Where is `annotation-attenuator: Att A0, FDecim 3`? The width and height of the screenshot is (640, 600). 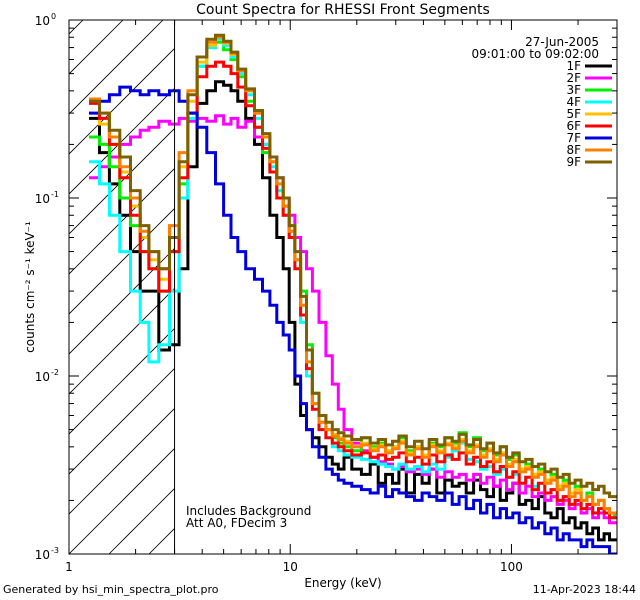
annotation-attenuator: Att A0, FDecim 3 is located at coordinates (236, 523).